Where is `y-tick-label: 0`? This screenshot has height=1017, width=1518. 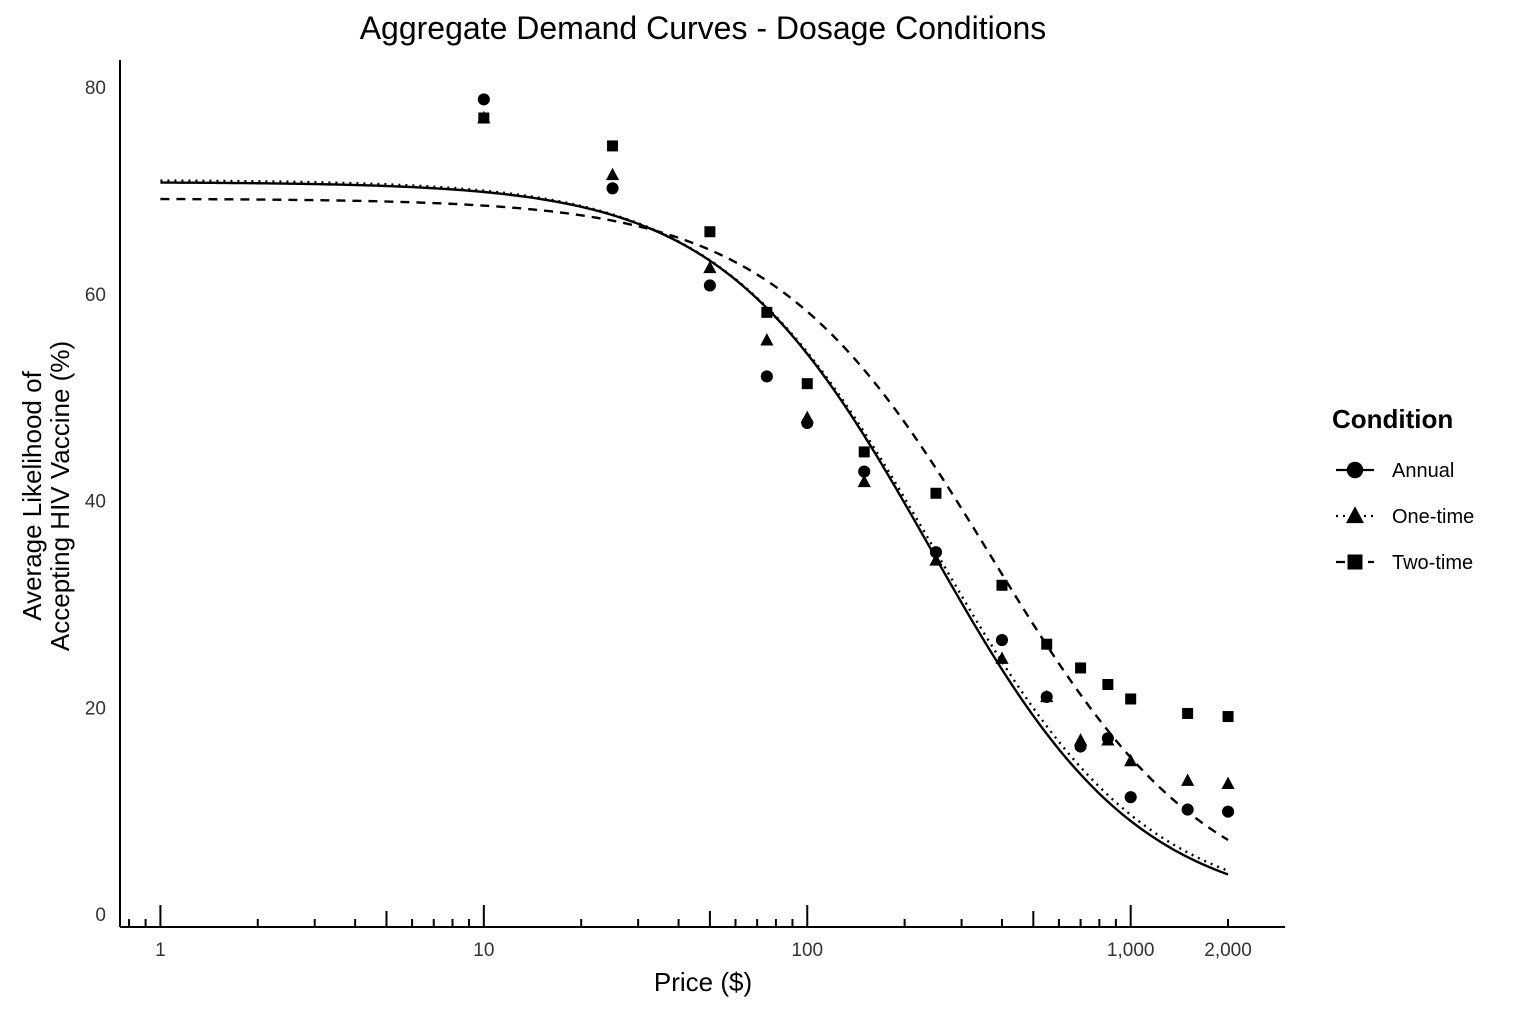
y-tick-label: 0 is located at coordinates (100, 915).